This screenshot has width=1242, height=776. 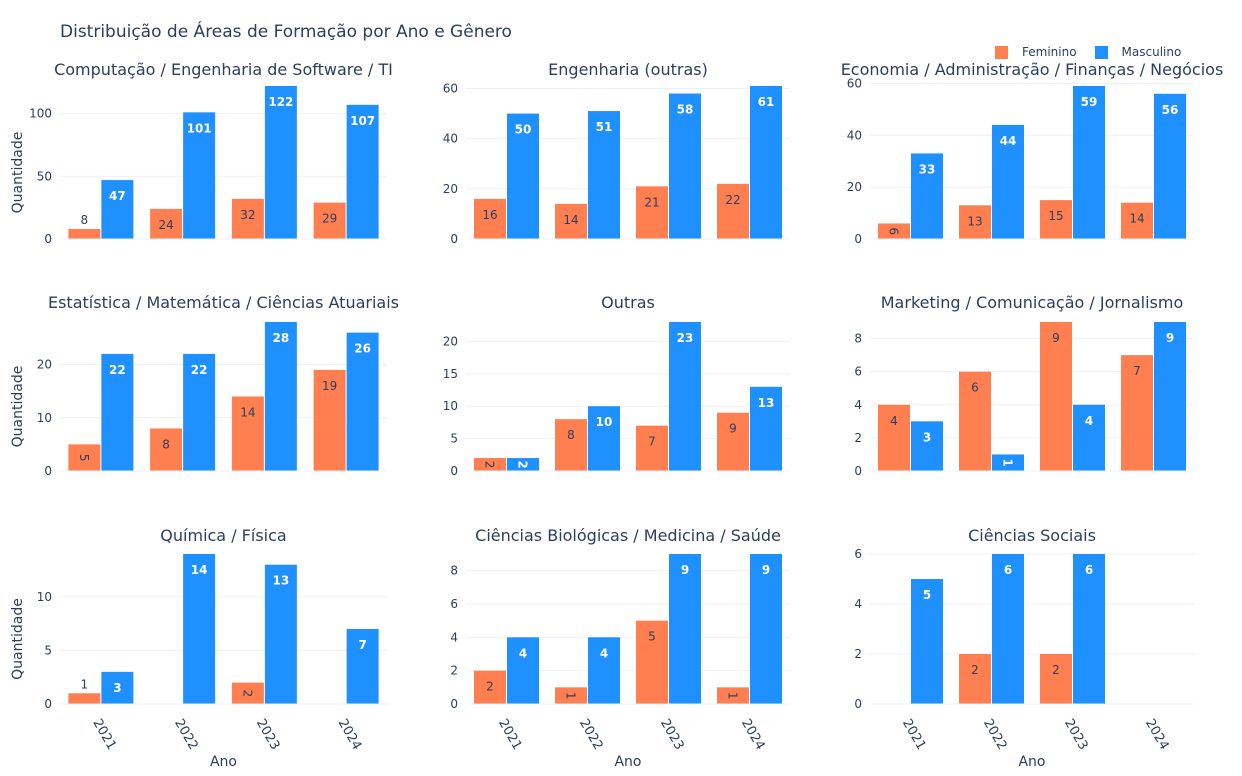 I want to click on data-label-masculino: 4, so click(x=604, y=653).